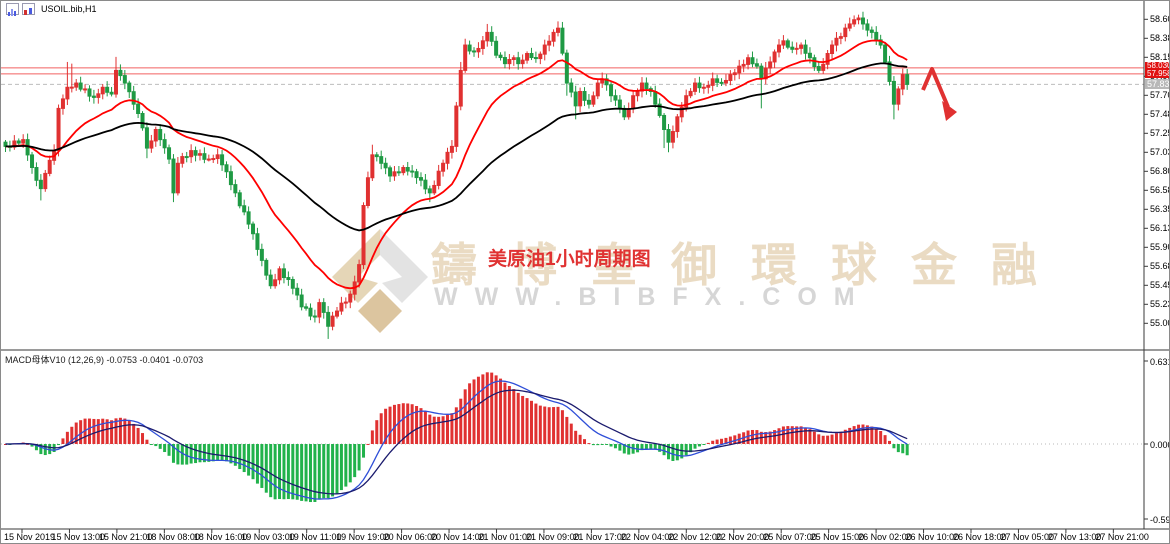 The image size is (1170, 544). I want to click on price-axis-label: 58.155, so click(1159, 57).